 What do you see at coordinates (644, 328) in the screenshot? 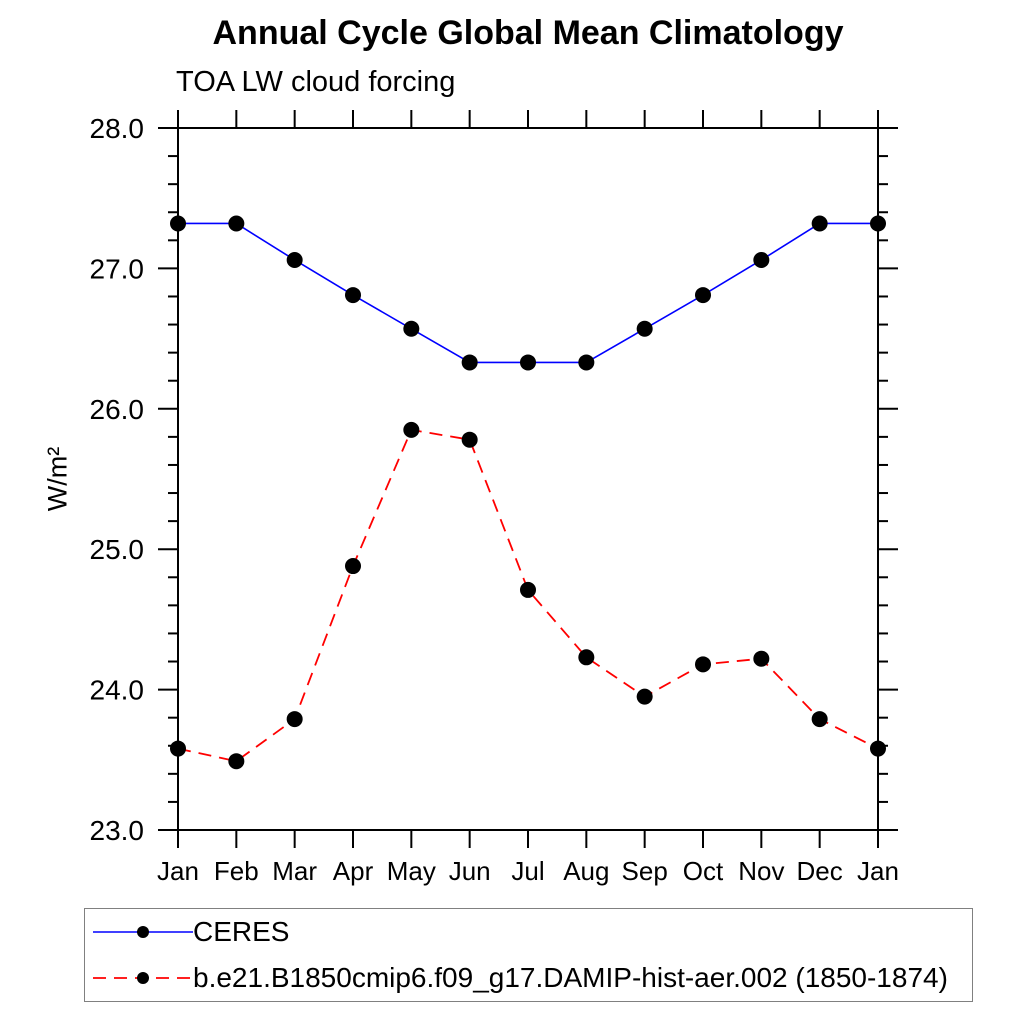
I see `data-point-0-Sep` at bounding box center [644, 328].